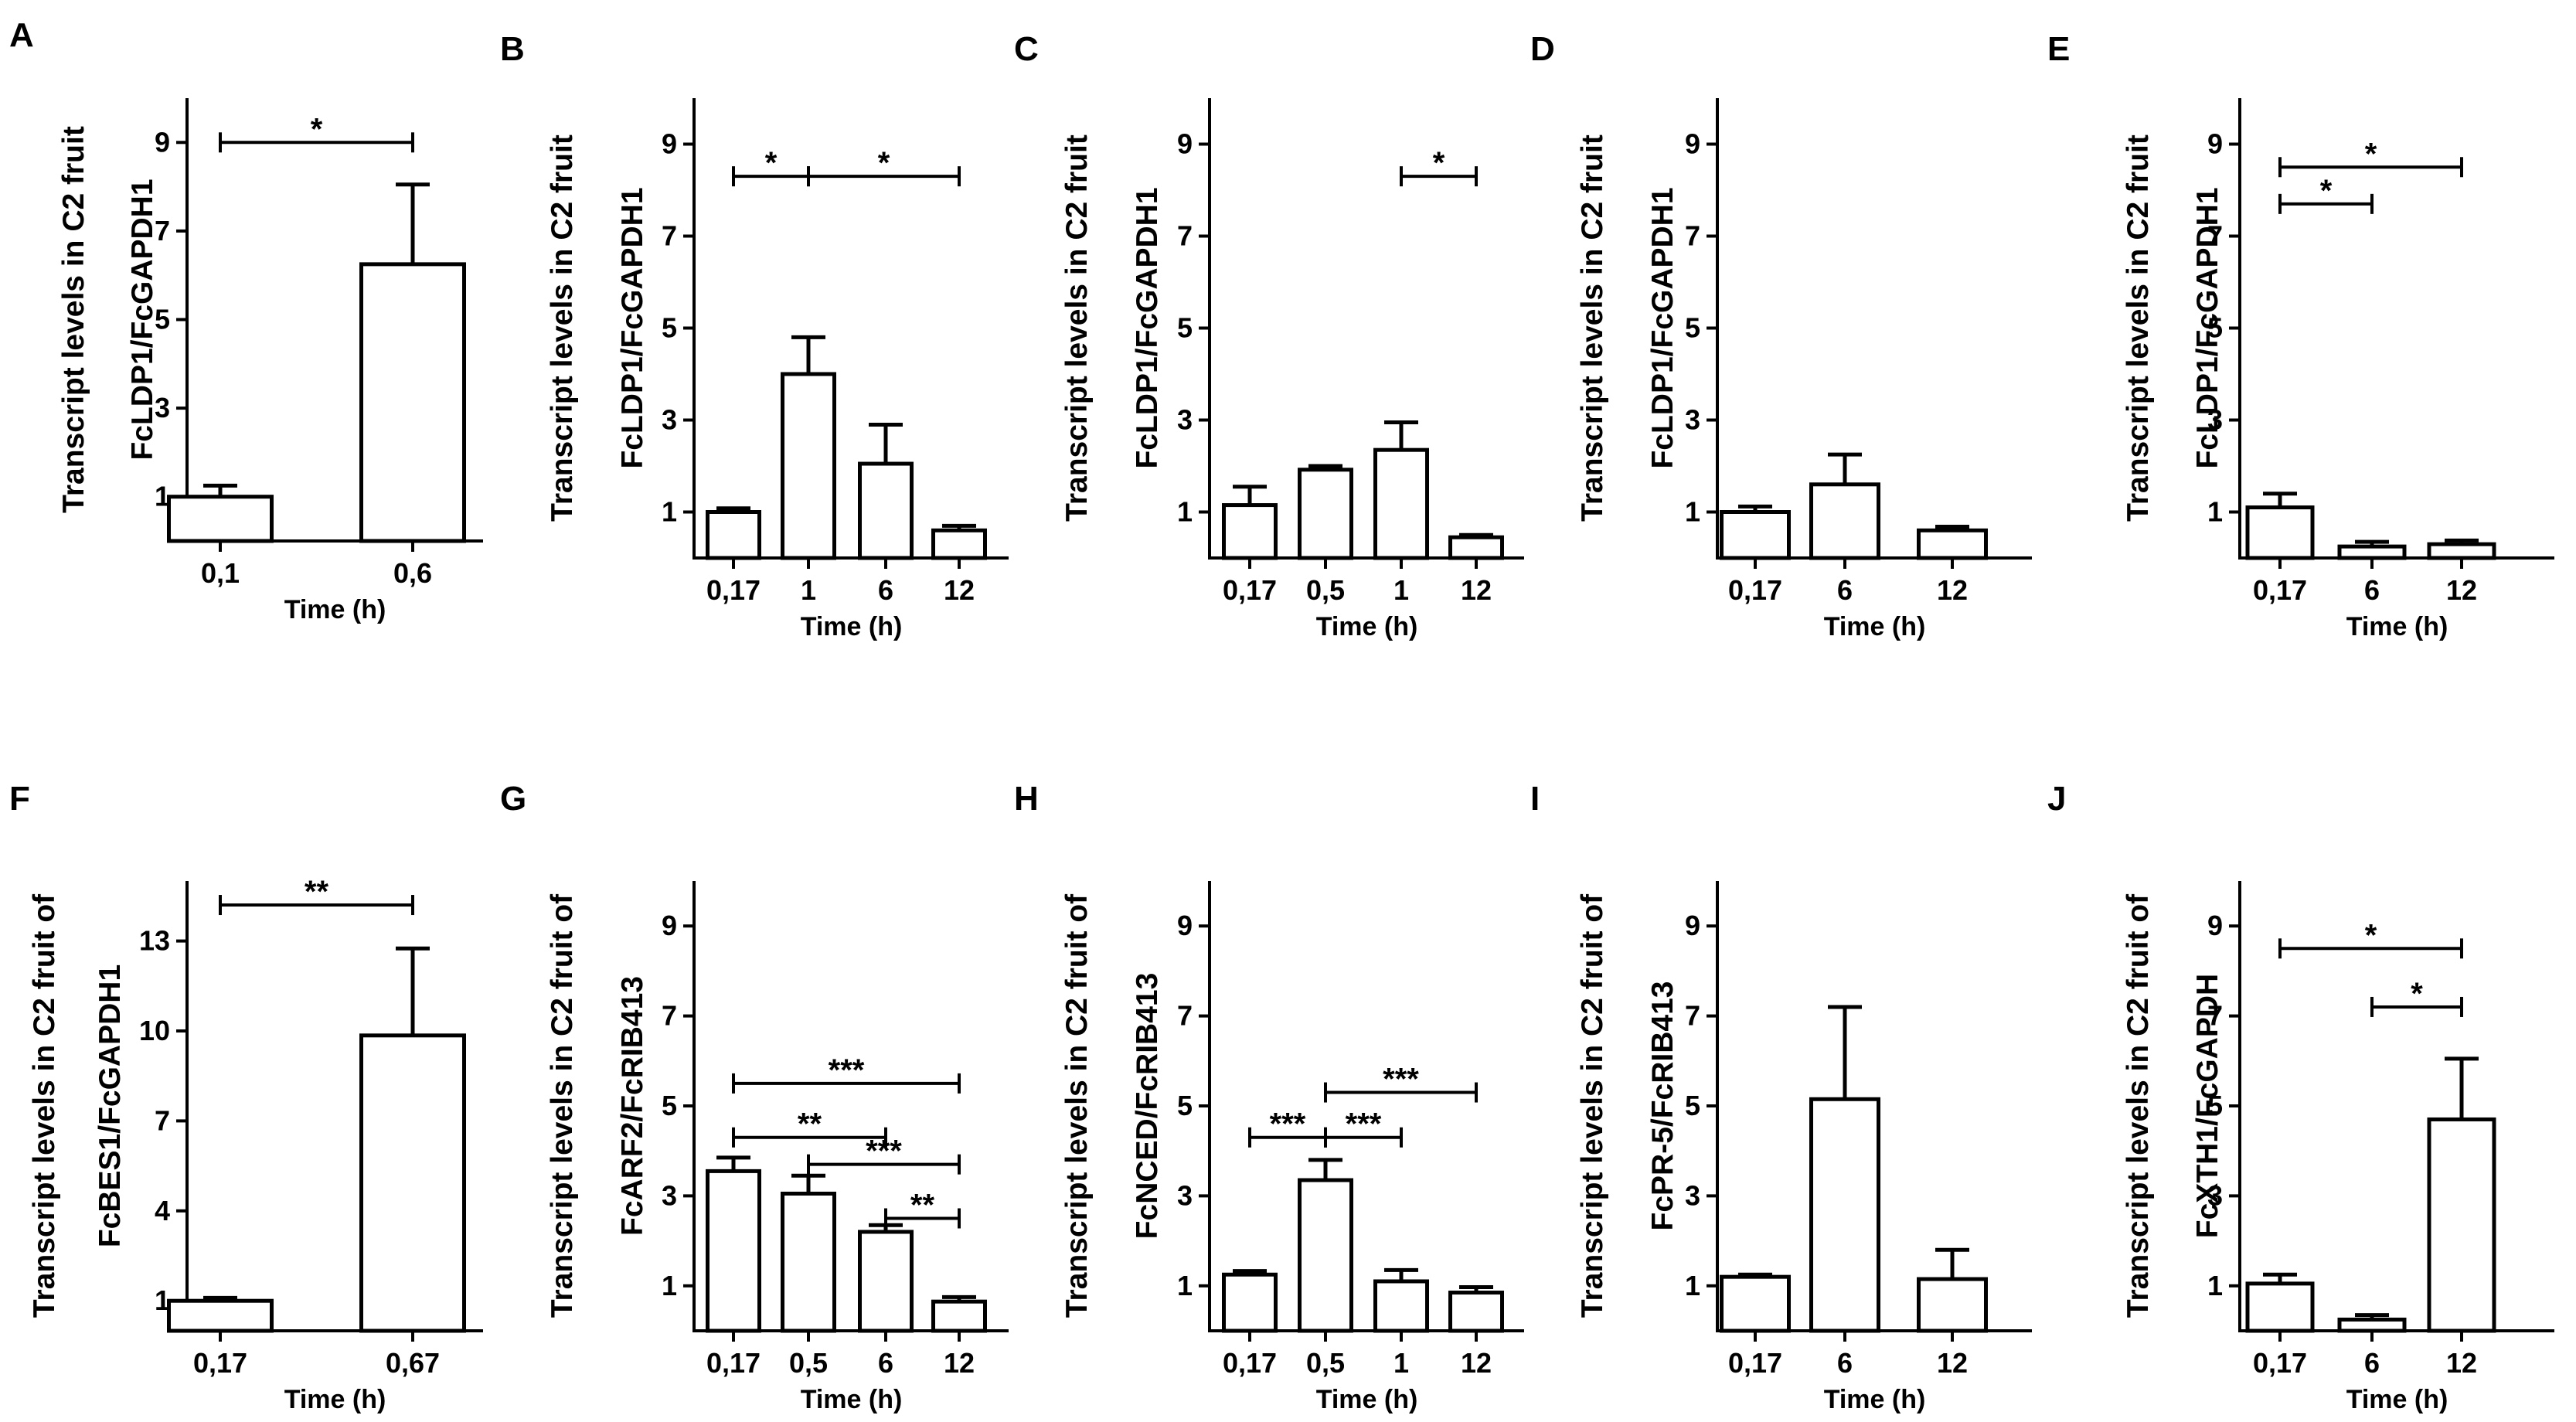 This screenshot has width=2576, height=1422. What do you see at coordinates (2280, 1363) in the screenshot?
I see `x-tick-label-j: 0,17` at bounding box center [2280, 1363].